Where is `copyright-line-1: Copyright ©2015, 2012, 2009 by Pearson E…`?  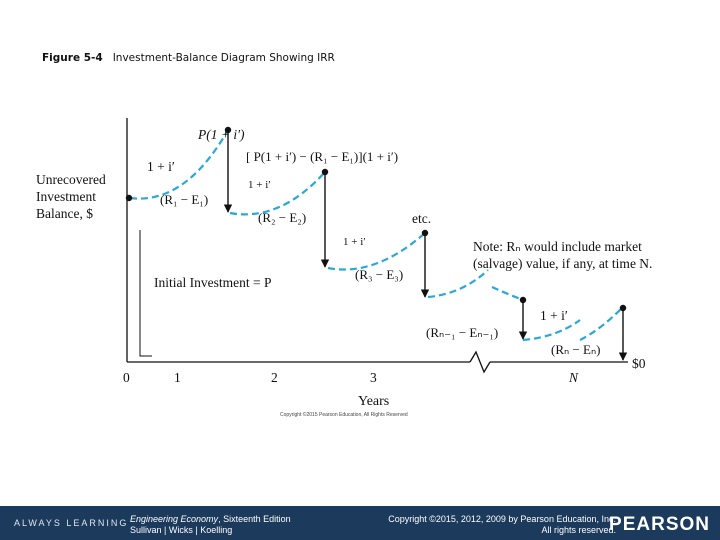
copyright-line-1: Copyright ©2015, 2012, 2009 by Pearson E… is located at coordinates (502, 519).